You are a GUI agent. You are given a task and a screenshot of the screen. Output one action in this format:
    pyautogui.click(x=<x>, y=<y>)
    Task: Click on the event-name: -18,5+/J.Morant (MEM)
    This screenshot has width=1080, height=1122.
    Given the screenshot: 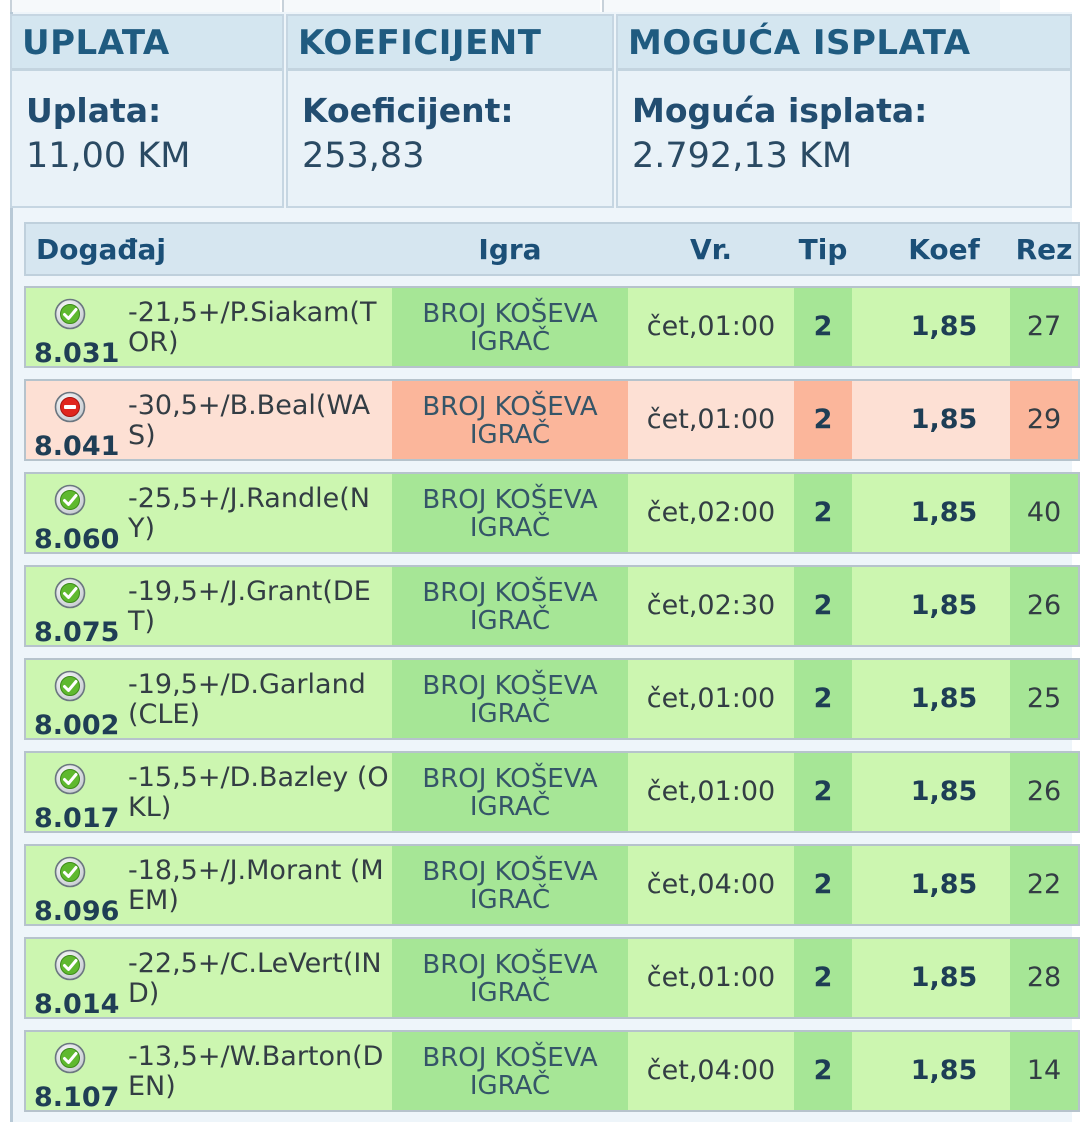 What is the action you would take?
    pyautogui.click(x=256, y=885)
    